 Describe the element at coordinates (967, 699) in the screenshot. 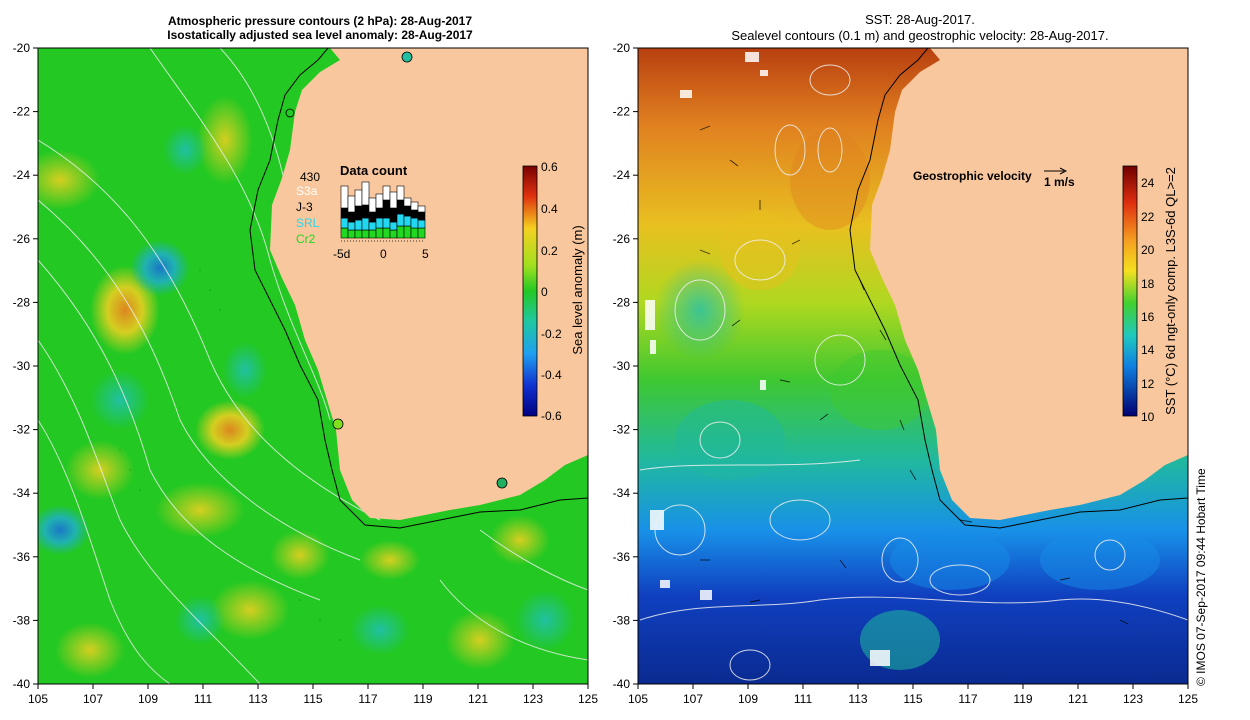

I see `right-x-tick-label: 117` at that location.